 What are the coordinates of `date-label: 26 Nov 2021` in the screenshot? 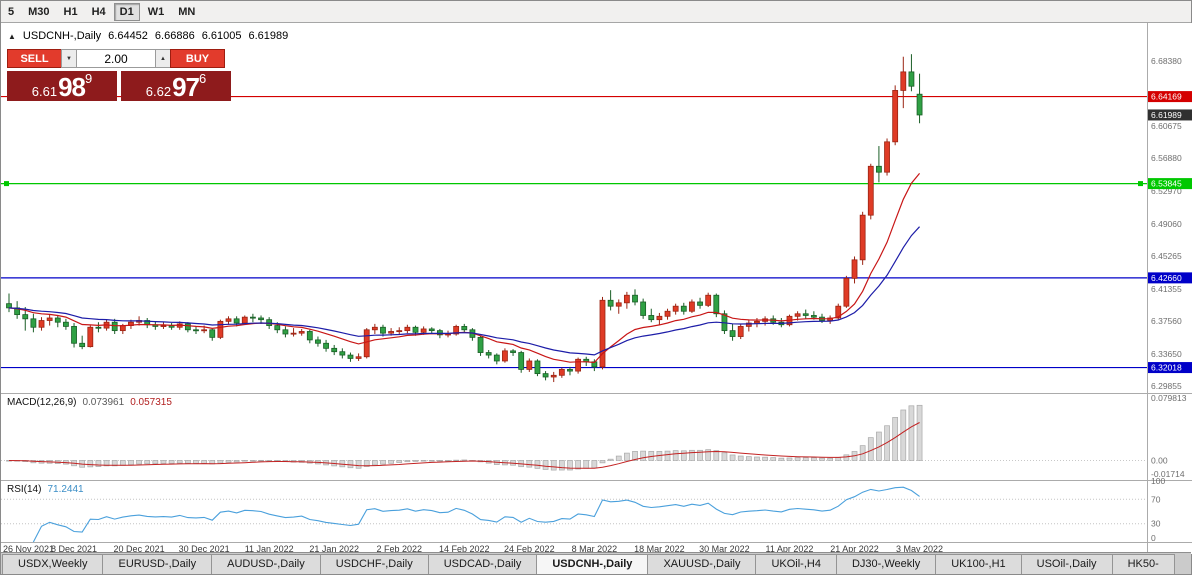 It's located at (28, 549).